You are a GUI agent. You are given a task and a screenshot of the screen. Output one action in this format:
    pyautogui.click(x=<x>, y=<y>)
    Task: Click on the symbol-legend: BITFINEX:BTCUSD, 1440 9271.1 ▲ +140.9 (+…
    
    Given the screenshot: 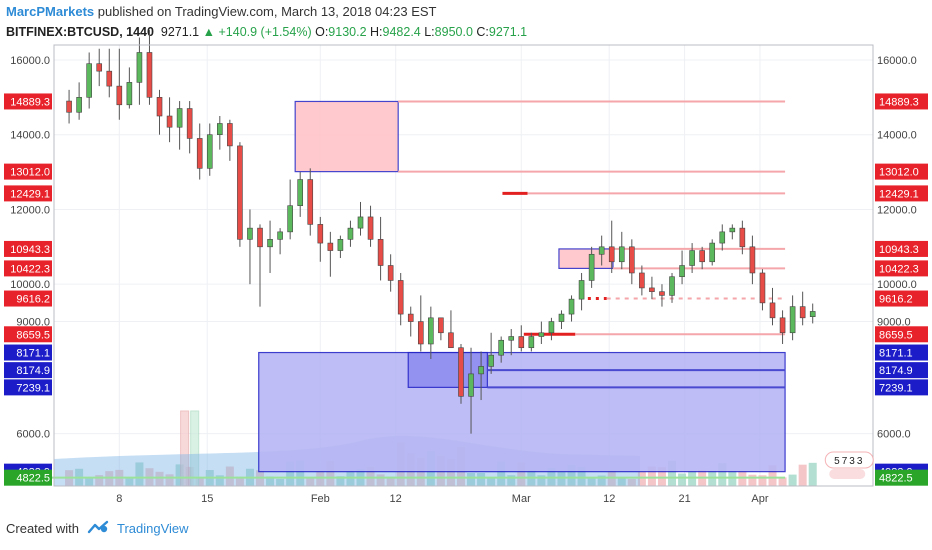 What is the action you would take?
    pyautogui.click(x=266, y=32)
    